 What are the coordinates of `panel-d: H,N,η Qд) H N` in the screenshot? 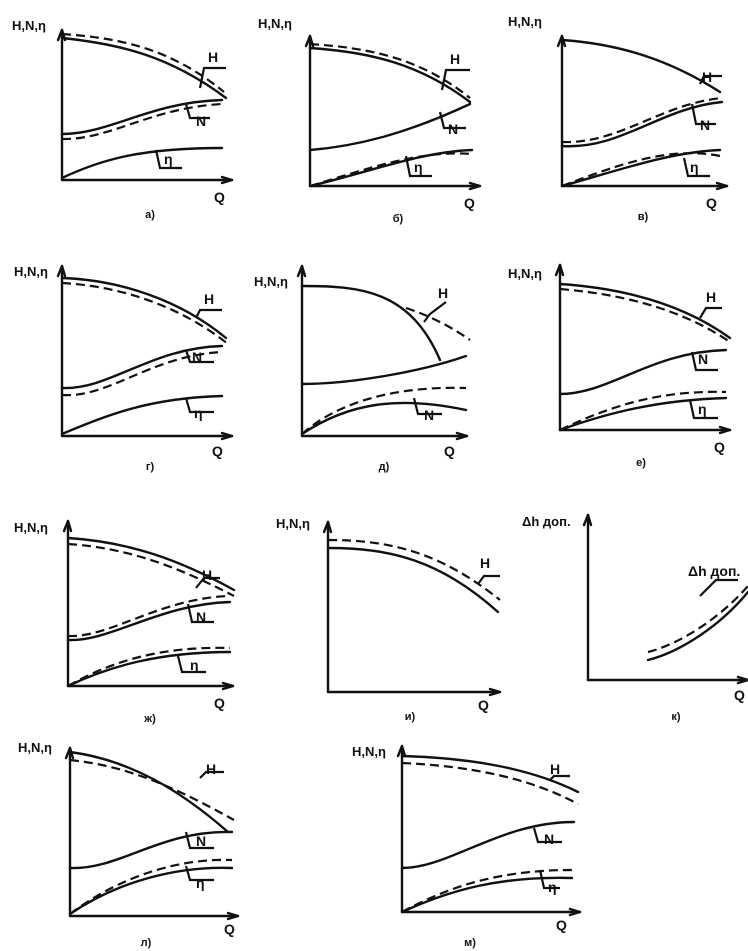 It's located at (362, 368).